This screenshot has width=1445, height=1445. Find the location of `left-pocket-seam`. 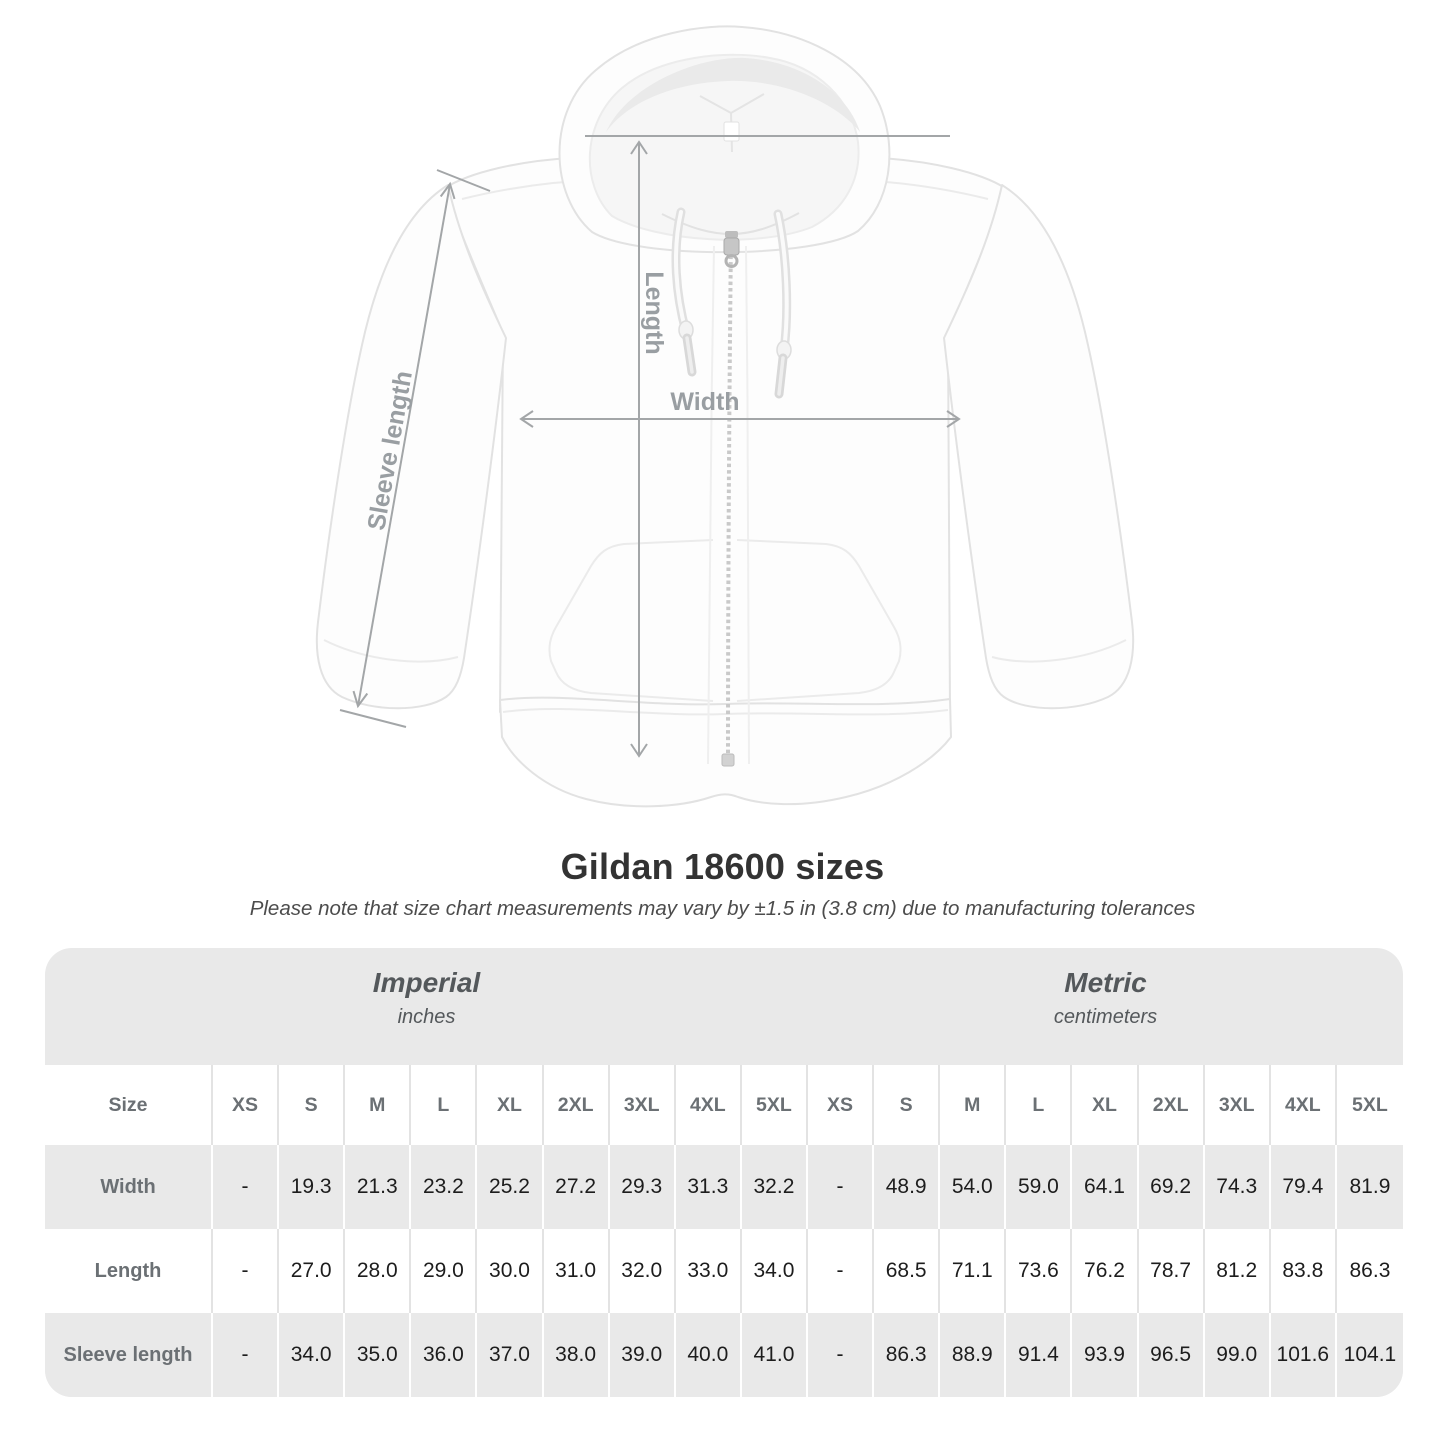

left-pocket-seam is located at coordinates (631, 620).